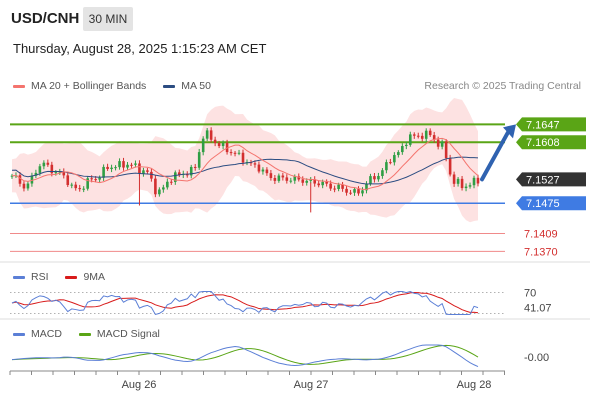 Image resolution: width=590 pixels, height=400 pixels. What do you see at coordinates (530, 294) in the screenshot?
I see `rsi-axis-label: 70` at bounding box center [530, 294].